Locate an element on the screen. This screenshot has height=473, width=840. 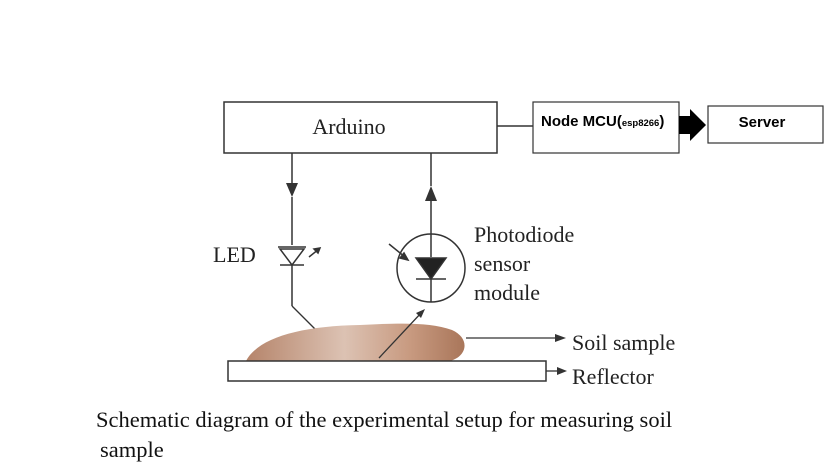
caption-line-2: sample is located at coordinates (132, 449).